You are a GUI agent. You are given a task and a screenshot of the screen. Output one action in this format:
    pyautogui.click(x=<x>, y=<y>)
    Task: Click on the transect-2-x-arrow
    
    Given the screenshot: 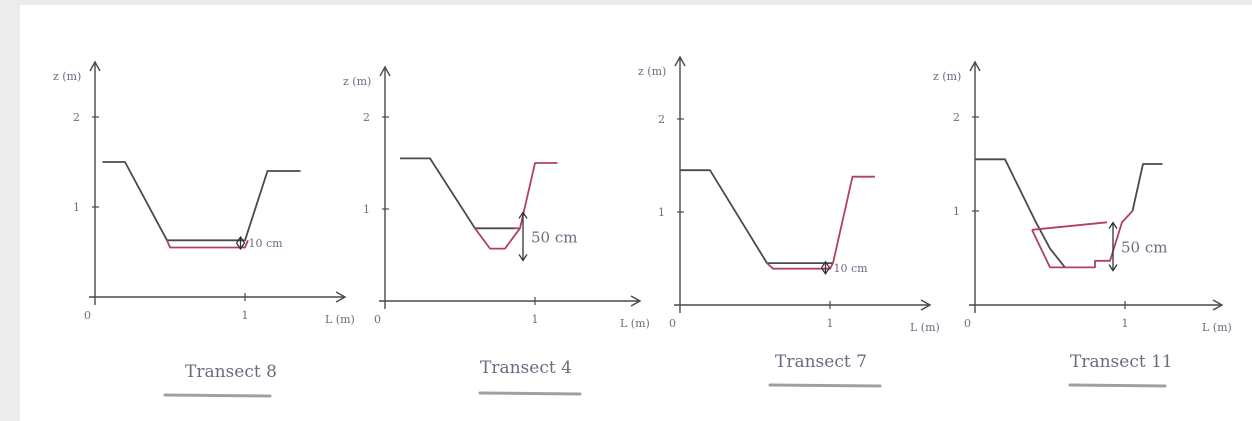 What is the action you would take?
    pyautogui.click(x=636, y=301)
    